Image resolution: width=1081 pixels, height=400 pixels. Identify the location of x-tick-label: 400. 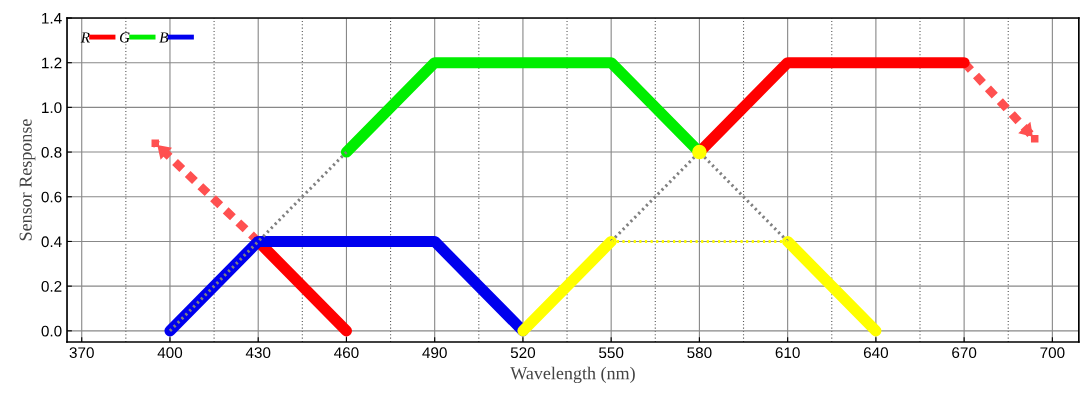
(170, 353).